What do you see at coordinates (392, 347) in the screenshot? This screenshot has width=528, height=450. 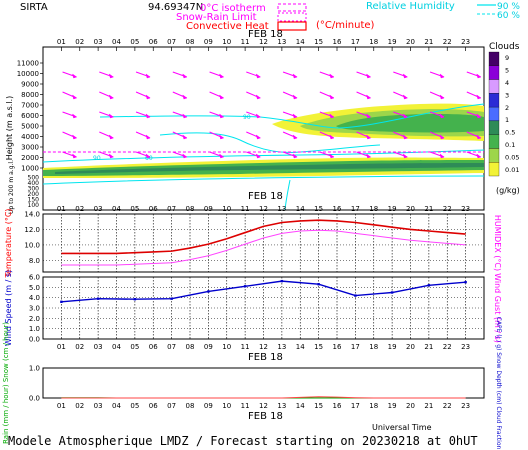 I see `hour-label-19: 19` at bounding box center [392, 347].